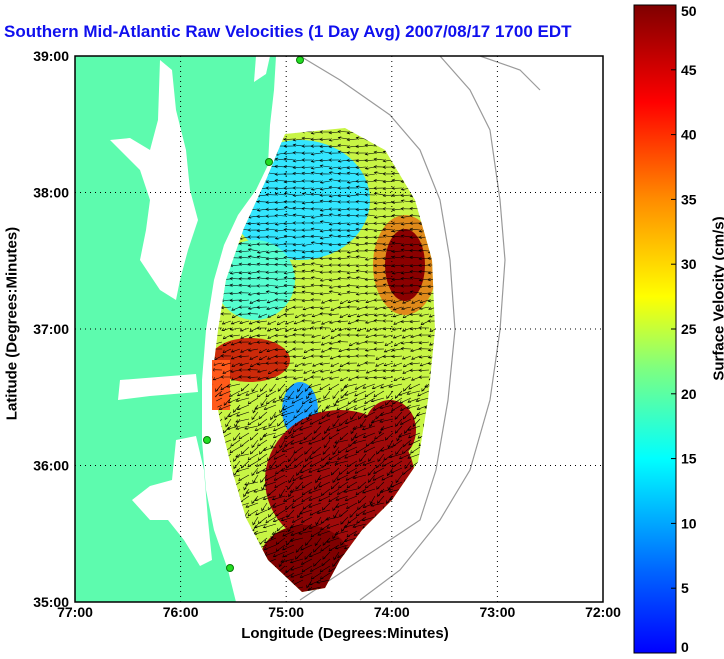 The image size is (724, 659). Describe the element at coordinates (689, 523) in the screenshot. I see `colorbar-tick-label: 10` at that location.